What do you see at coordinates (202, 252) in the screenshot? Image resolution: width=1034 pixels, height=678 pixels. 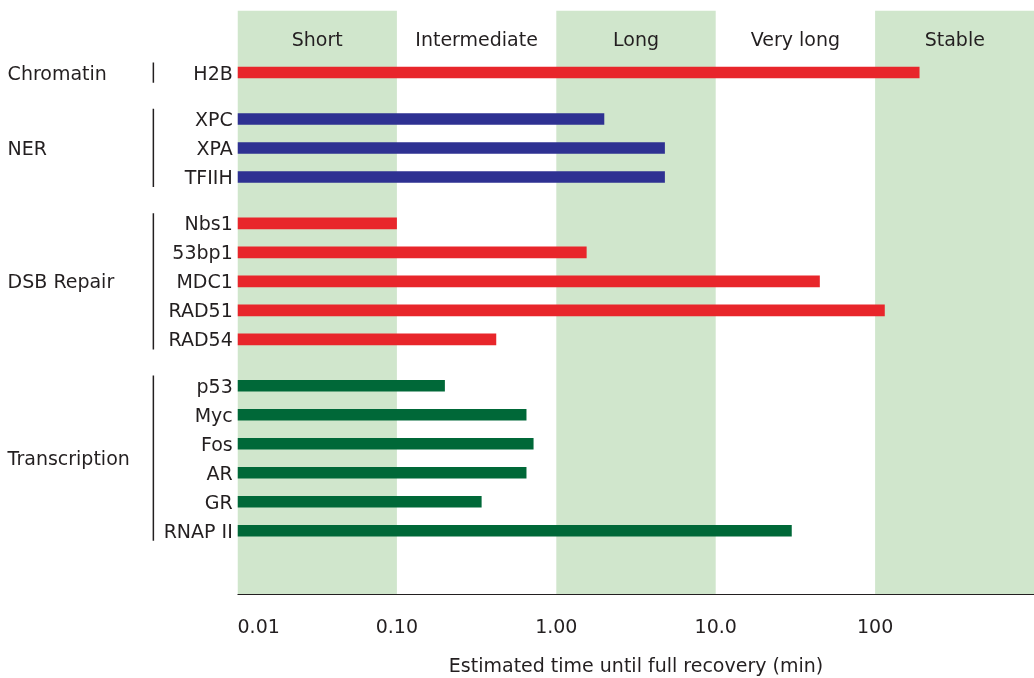 I see `y-tick-label: 53bp1` at bounding box center [202, 252].